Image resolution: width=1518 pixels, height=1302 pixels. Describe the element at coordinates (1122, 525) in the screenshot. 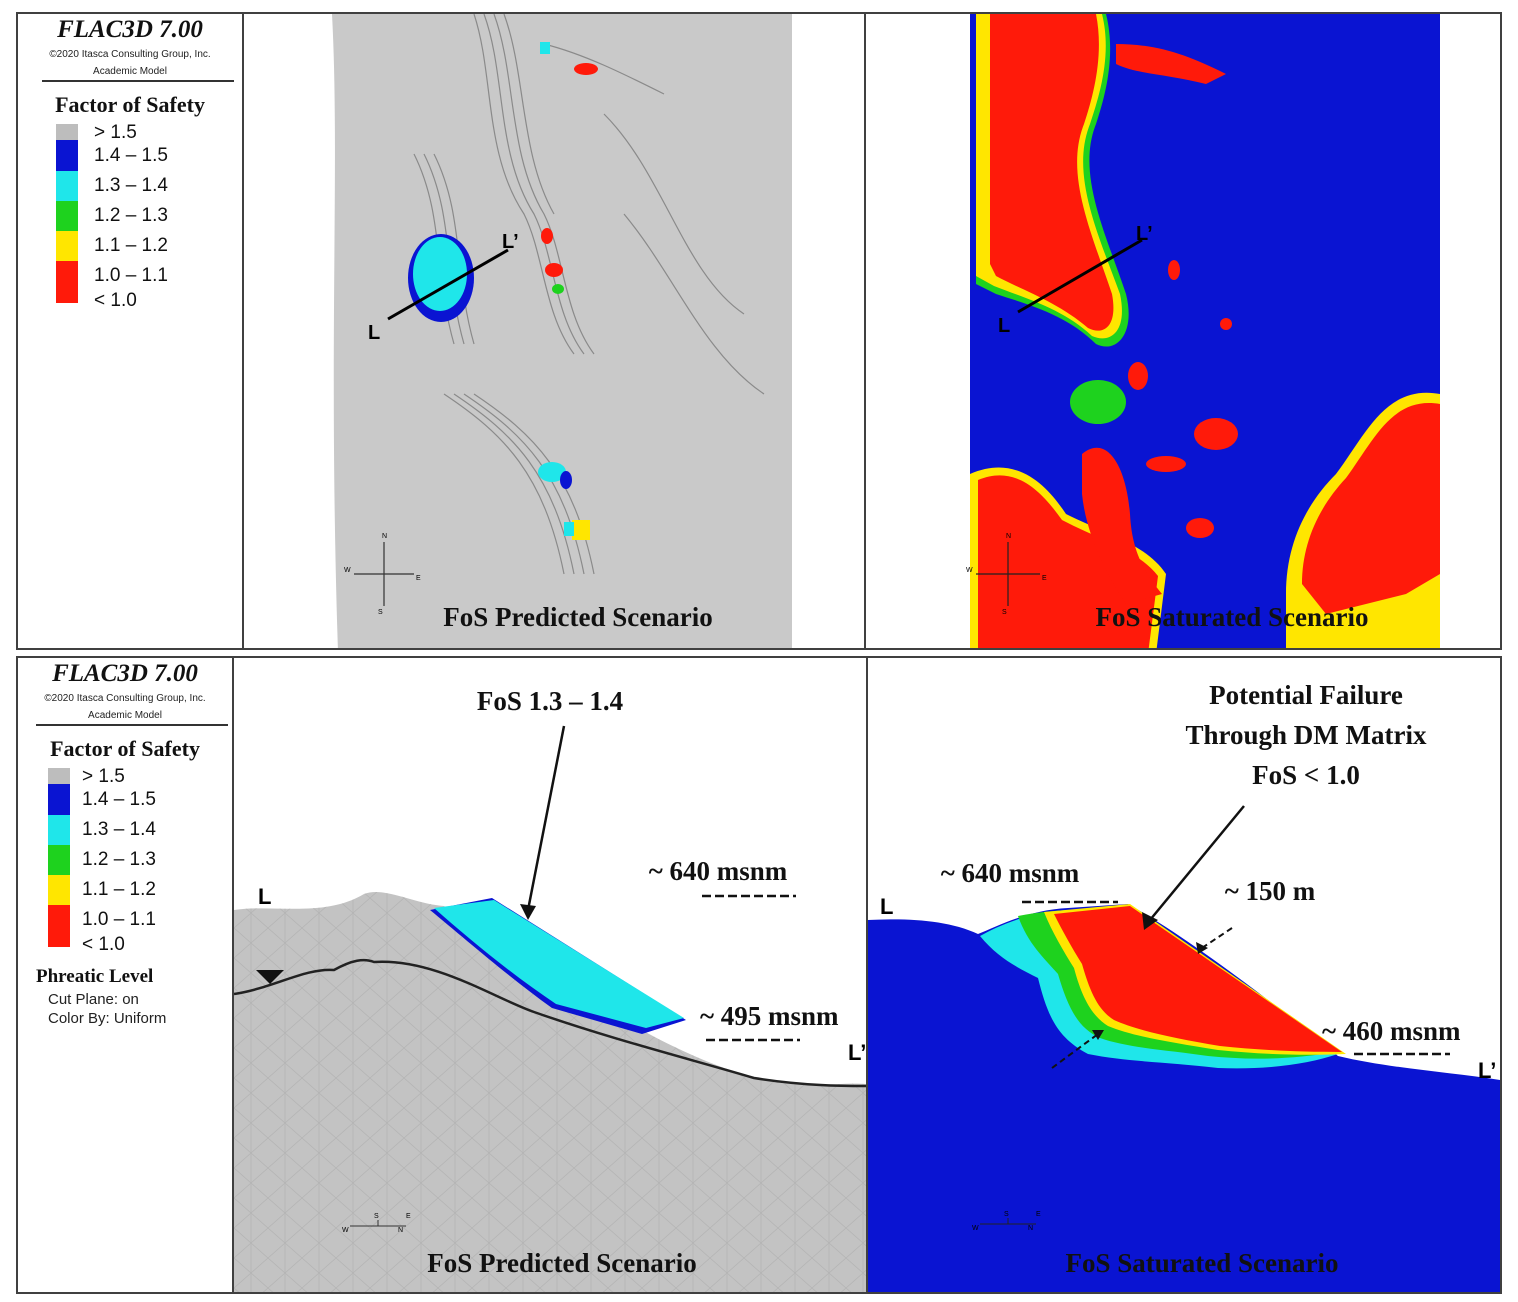

I see `red-zone-s` at that location.